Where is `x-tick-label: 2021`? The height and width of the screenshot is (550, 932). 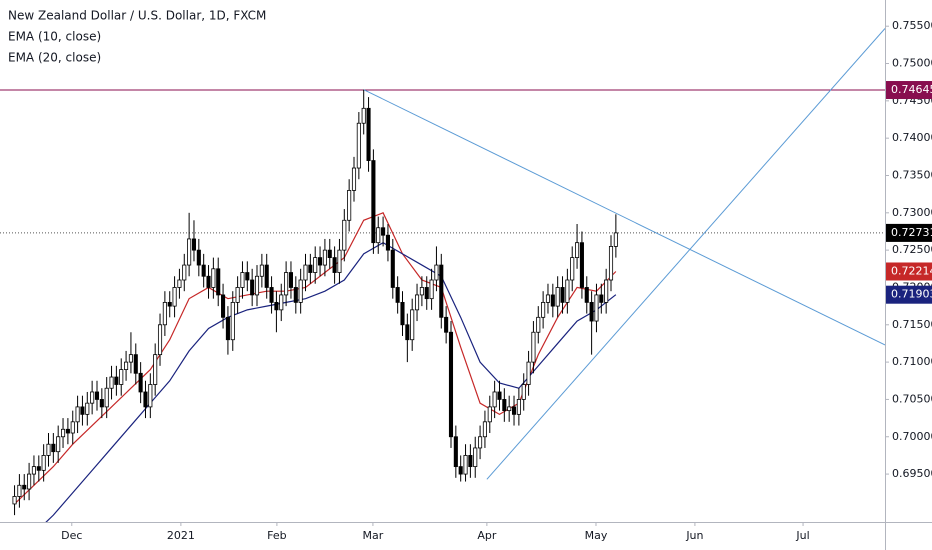
x-tick-label: 2021 is located at coordinates (181, 535).